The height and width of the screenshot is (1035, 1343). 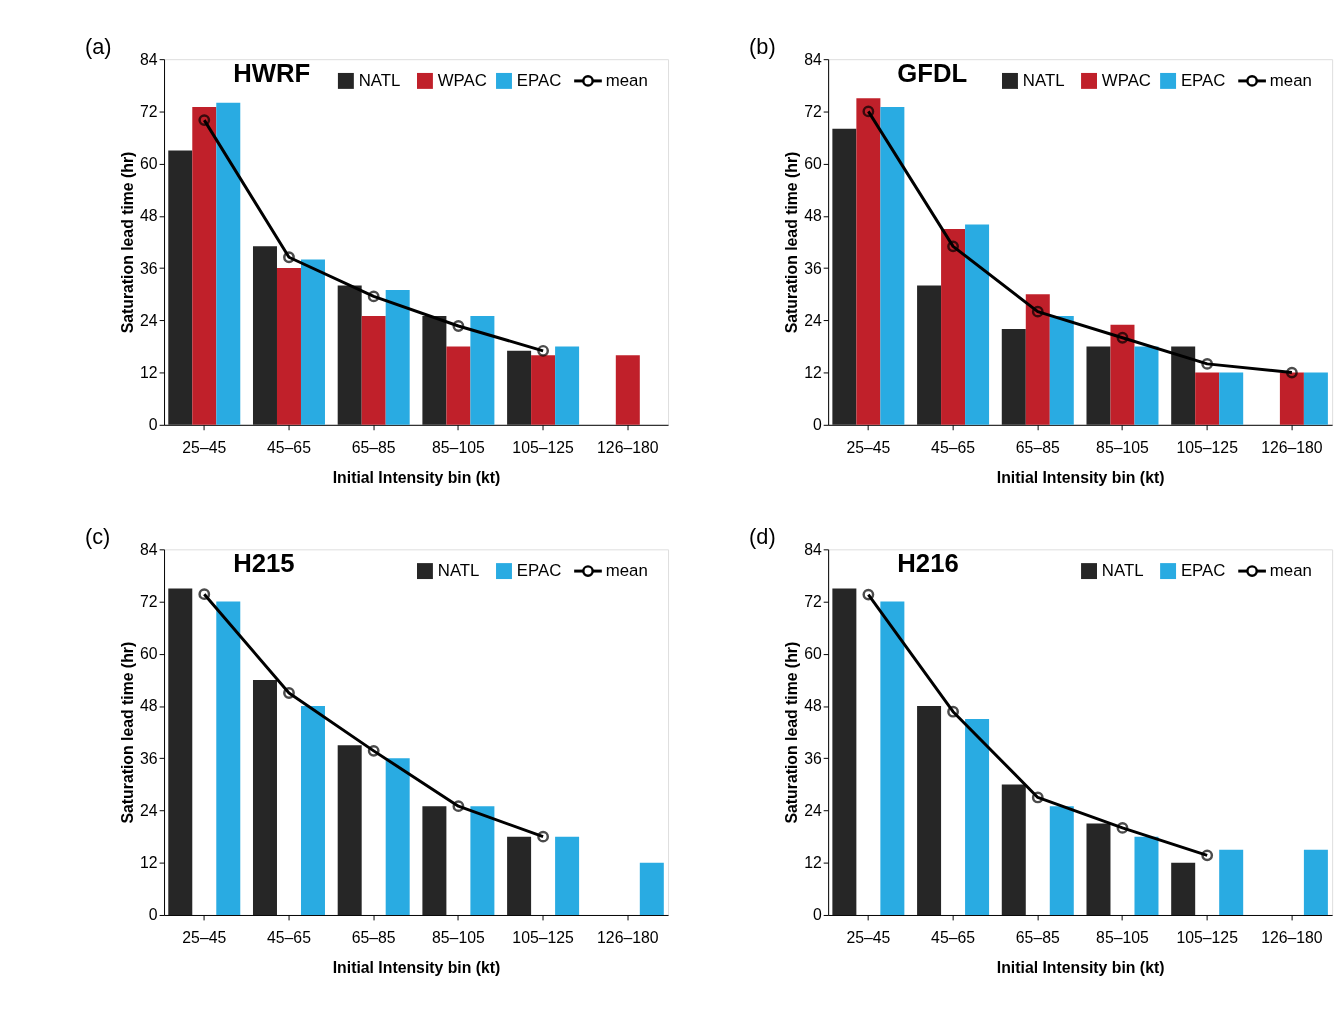 I want to click on text: (d), so click(x=762, y=537).